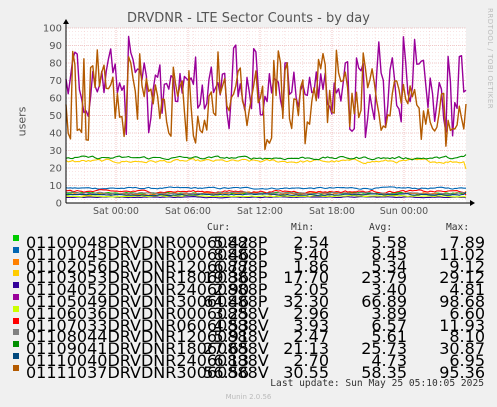 The image size is (497, 407). What do you see at coordinates (458, 227) in the screenshot?
I see `header-max: Max:` at bounding box center [458, 227].